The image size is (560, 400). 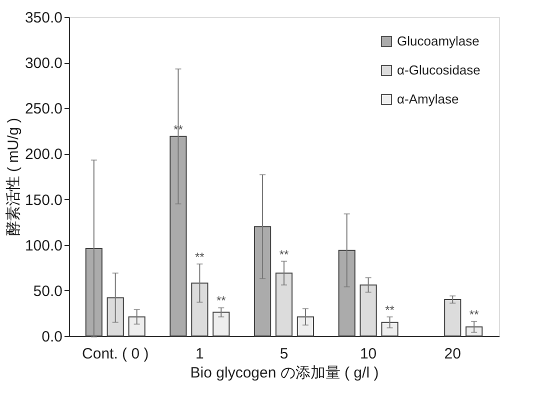 What do you see at coordinates (43, 109) in the screenshot?
I see `y-tick-label: 250.0` at bounding box center [43, 109].